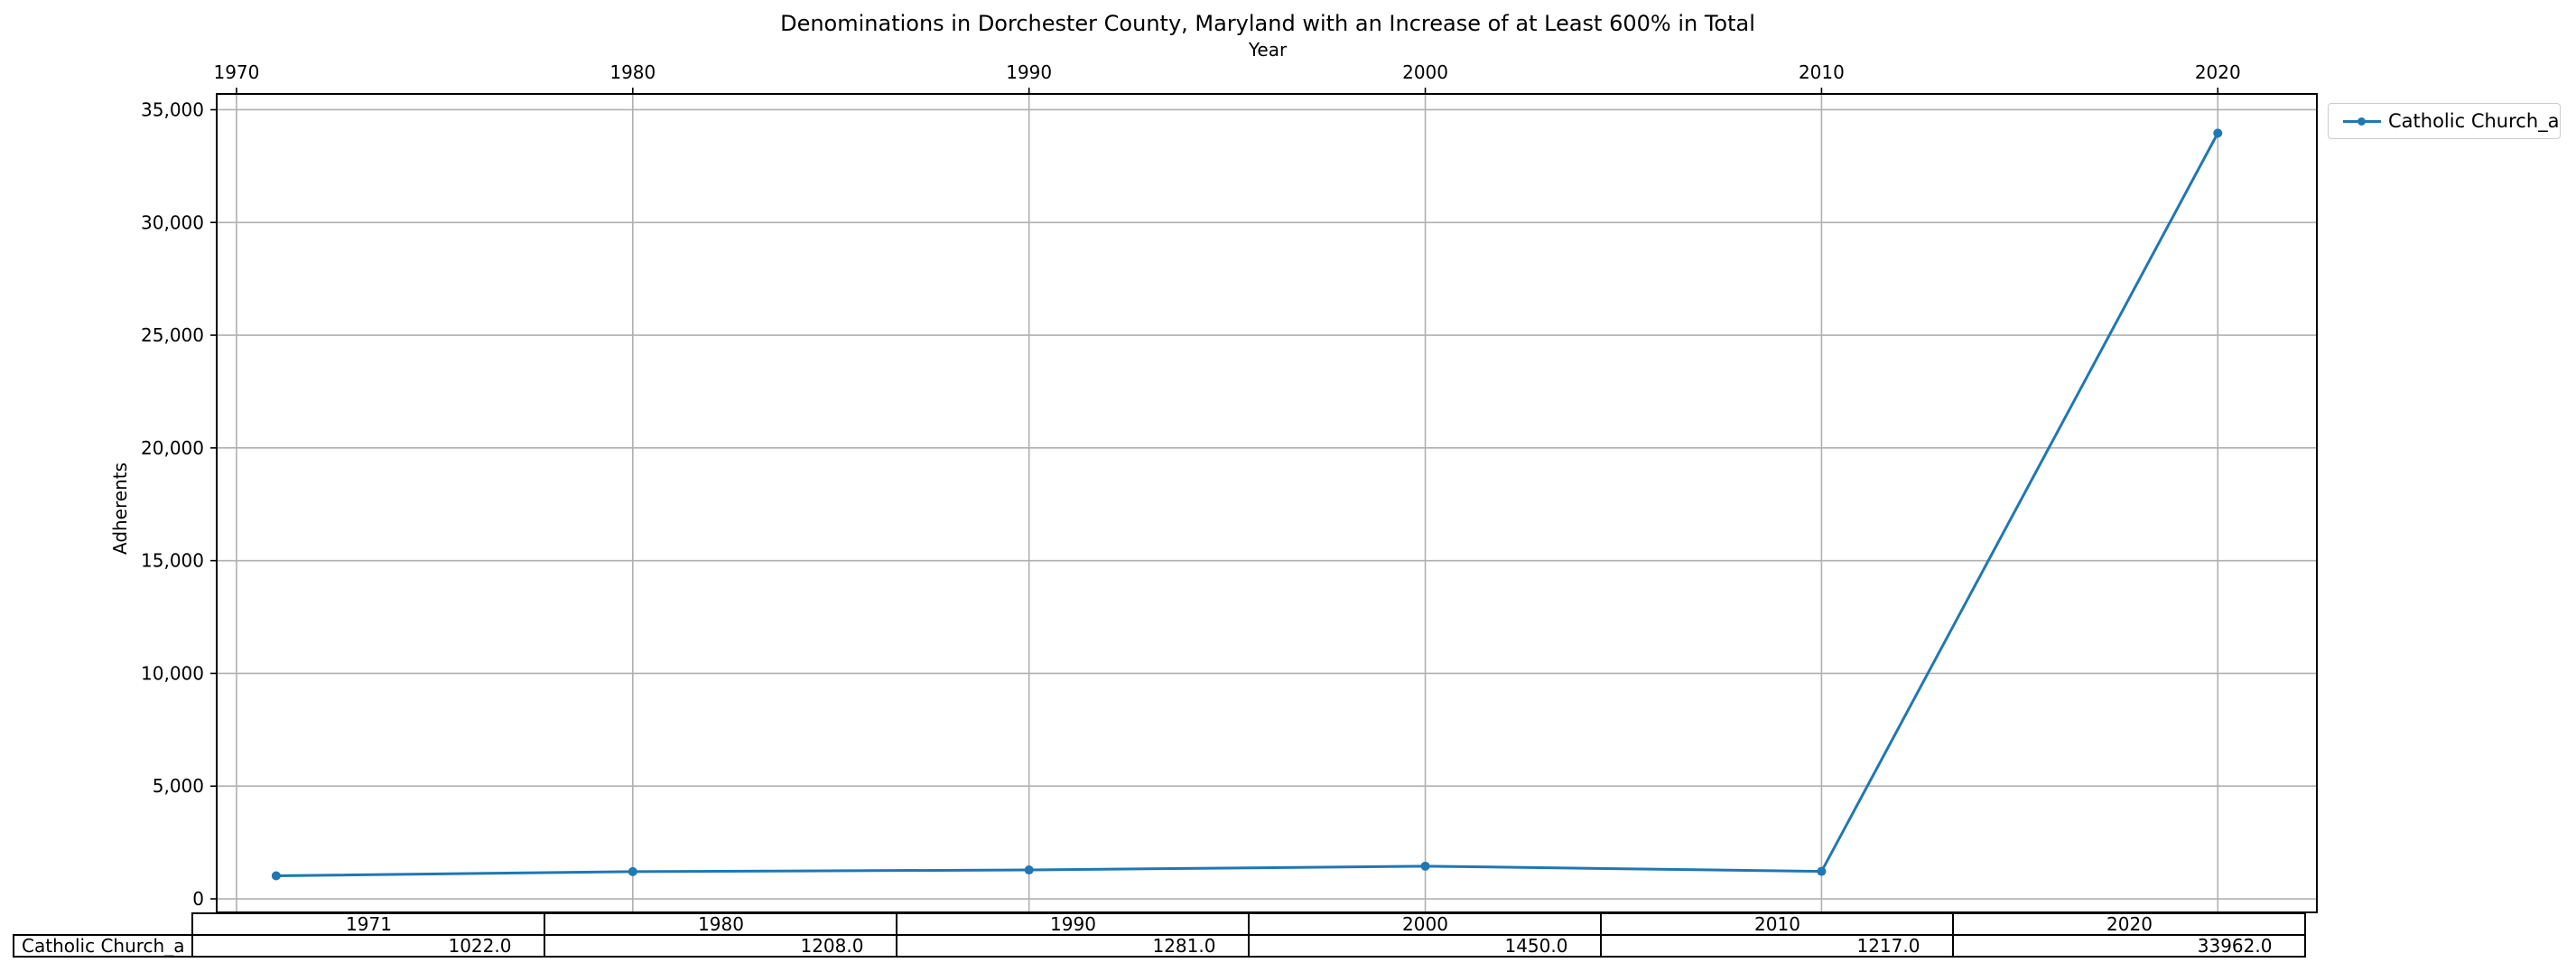 The height and width of the screenshot is (972, 2576). What do you see at coordinates (172, 561) in the screenshot?
I see `y-tick-label: 15,000` at bounding box center [172, 561].